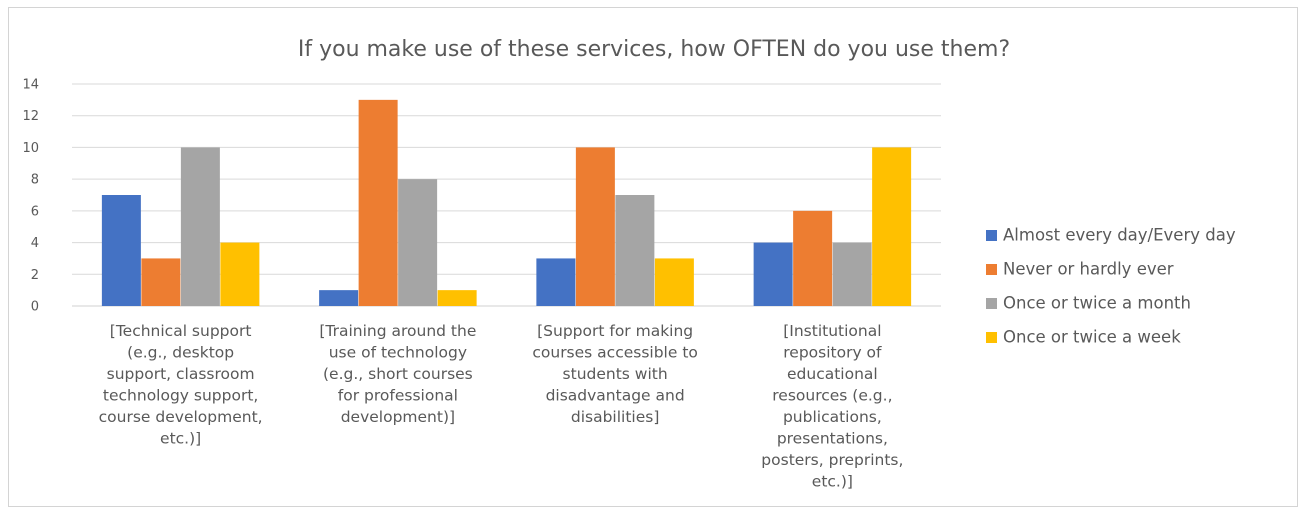  Describe the element at coordinates (1088, 269) in the screenshot. I see `legend-label: Never or hardly ever` at that location.